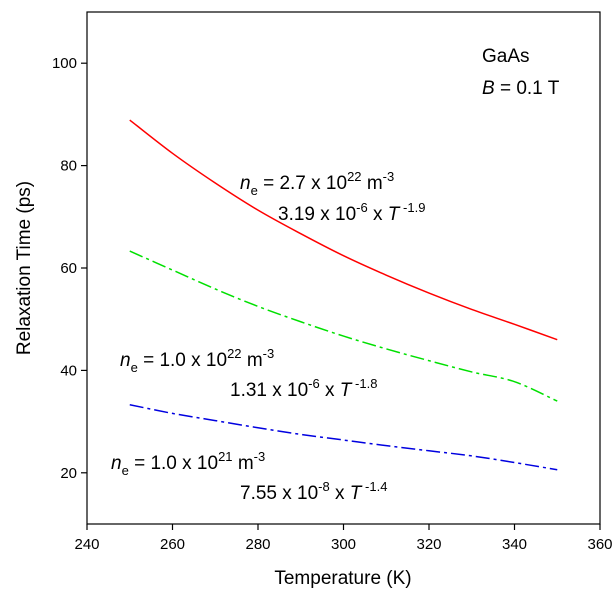  What do you see at coordinates (428, 544) in the screenshot?
I see `x-tick-label: 320` at bounding box center [428, 544].